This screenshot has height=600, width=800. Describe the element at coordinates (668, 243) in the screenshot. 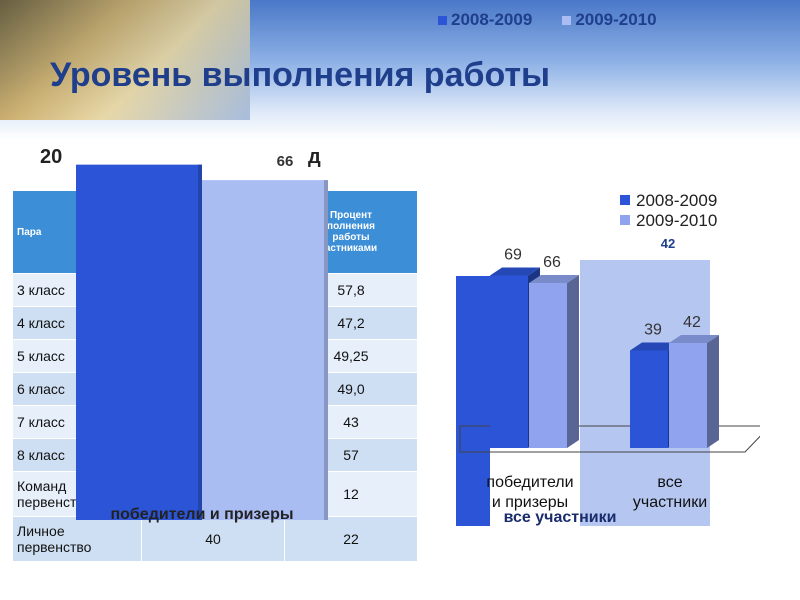

I see `ghost-value-label: 42` at that location.